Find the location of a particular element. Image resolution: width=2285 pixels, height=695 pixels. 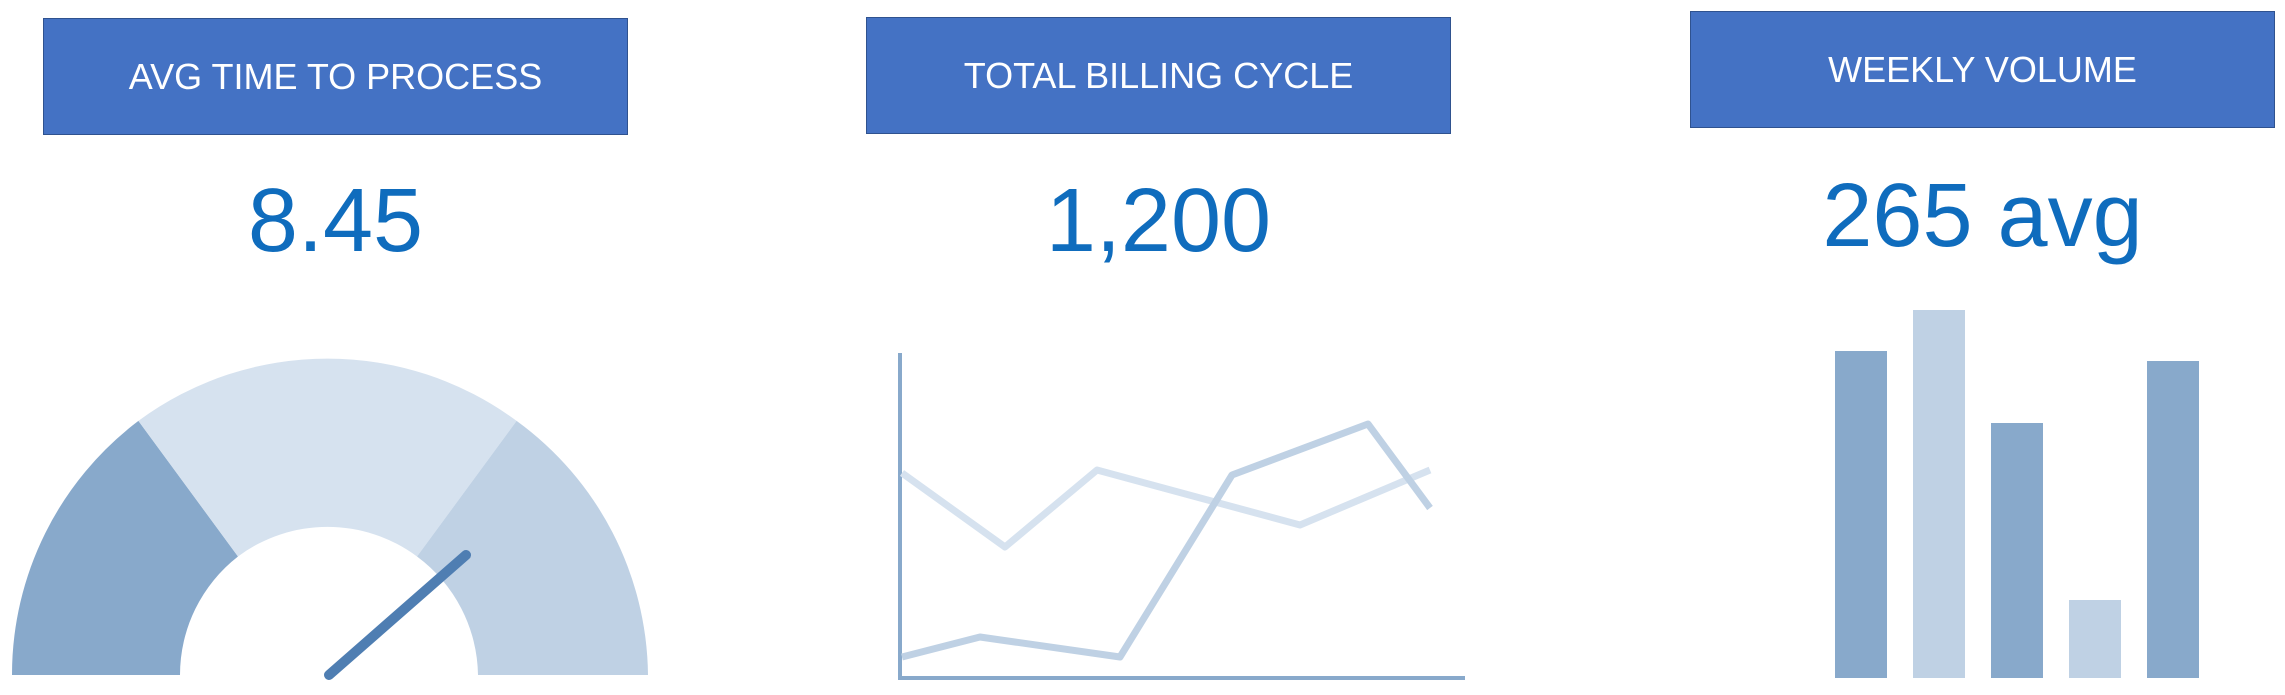

kpi-title: TOTAL BILLING CYCLE is located at coordinates (1158, 75).